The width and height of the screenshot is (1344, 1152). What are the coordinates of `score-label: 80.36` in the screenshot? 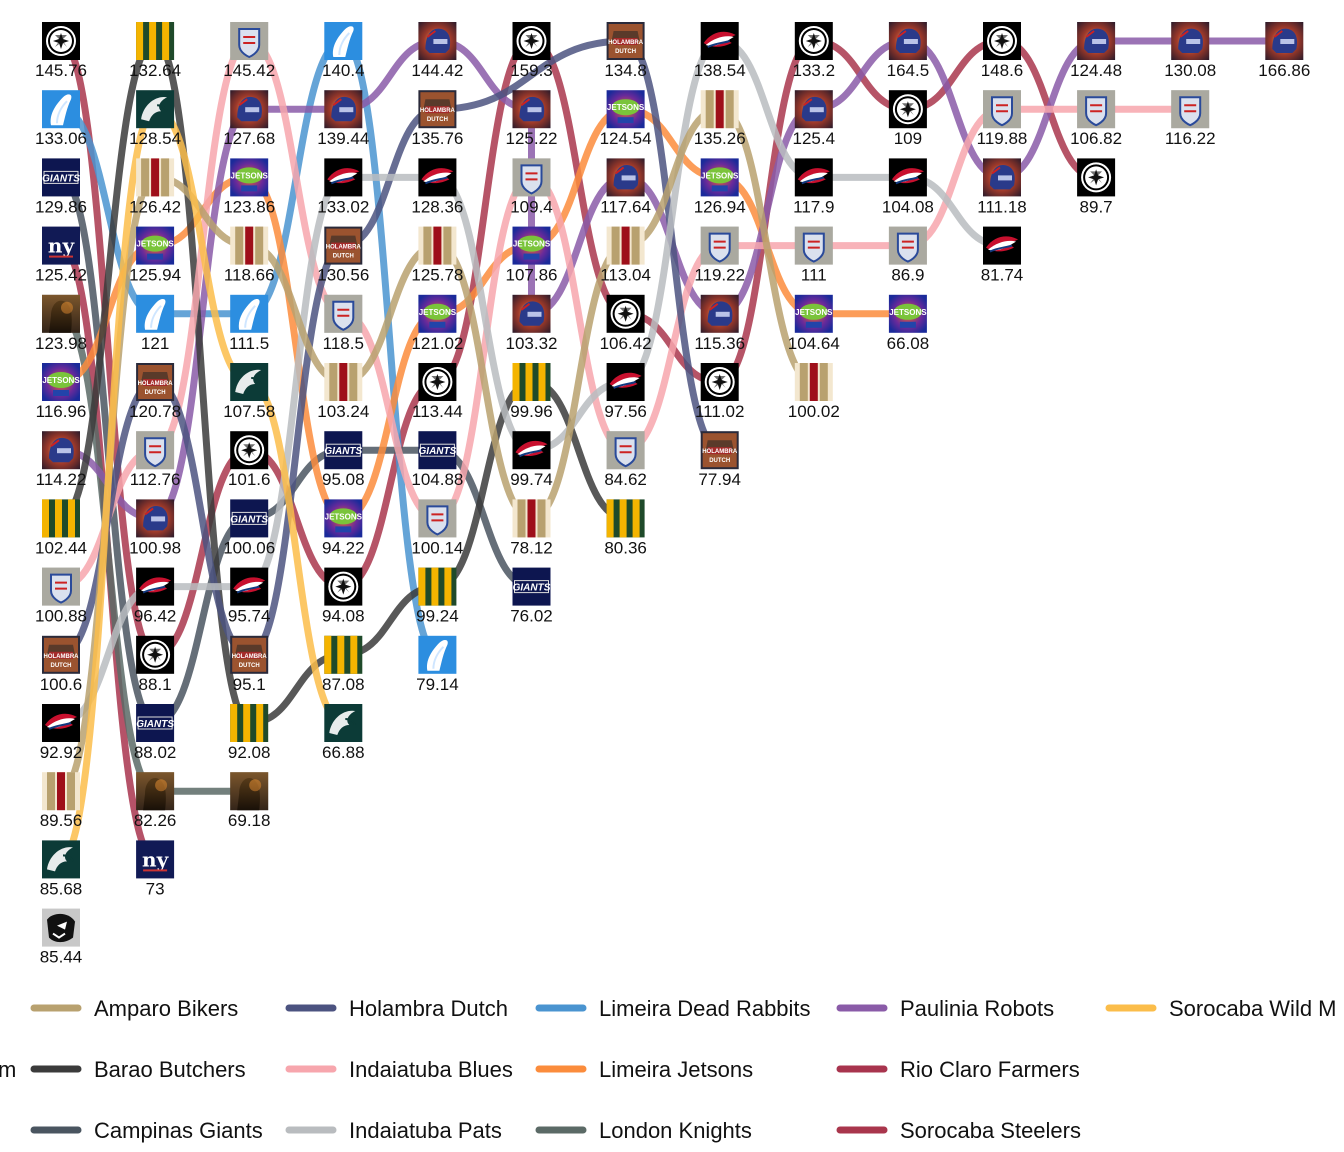 It's located at (625, 547).